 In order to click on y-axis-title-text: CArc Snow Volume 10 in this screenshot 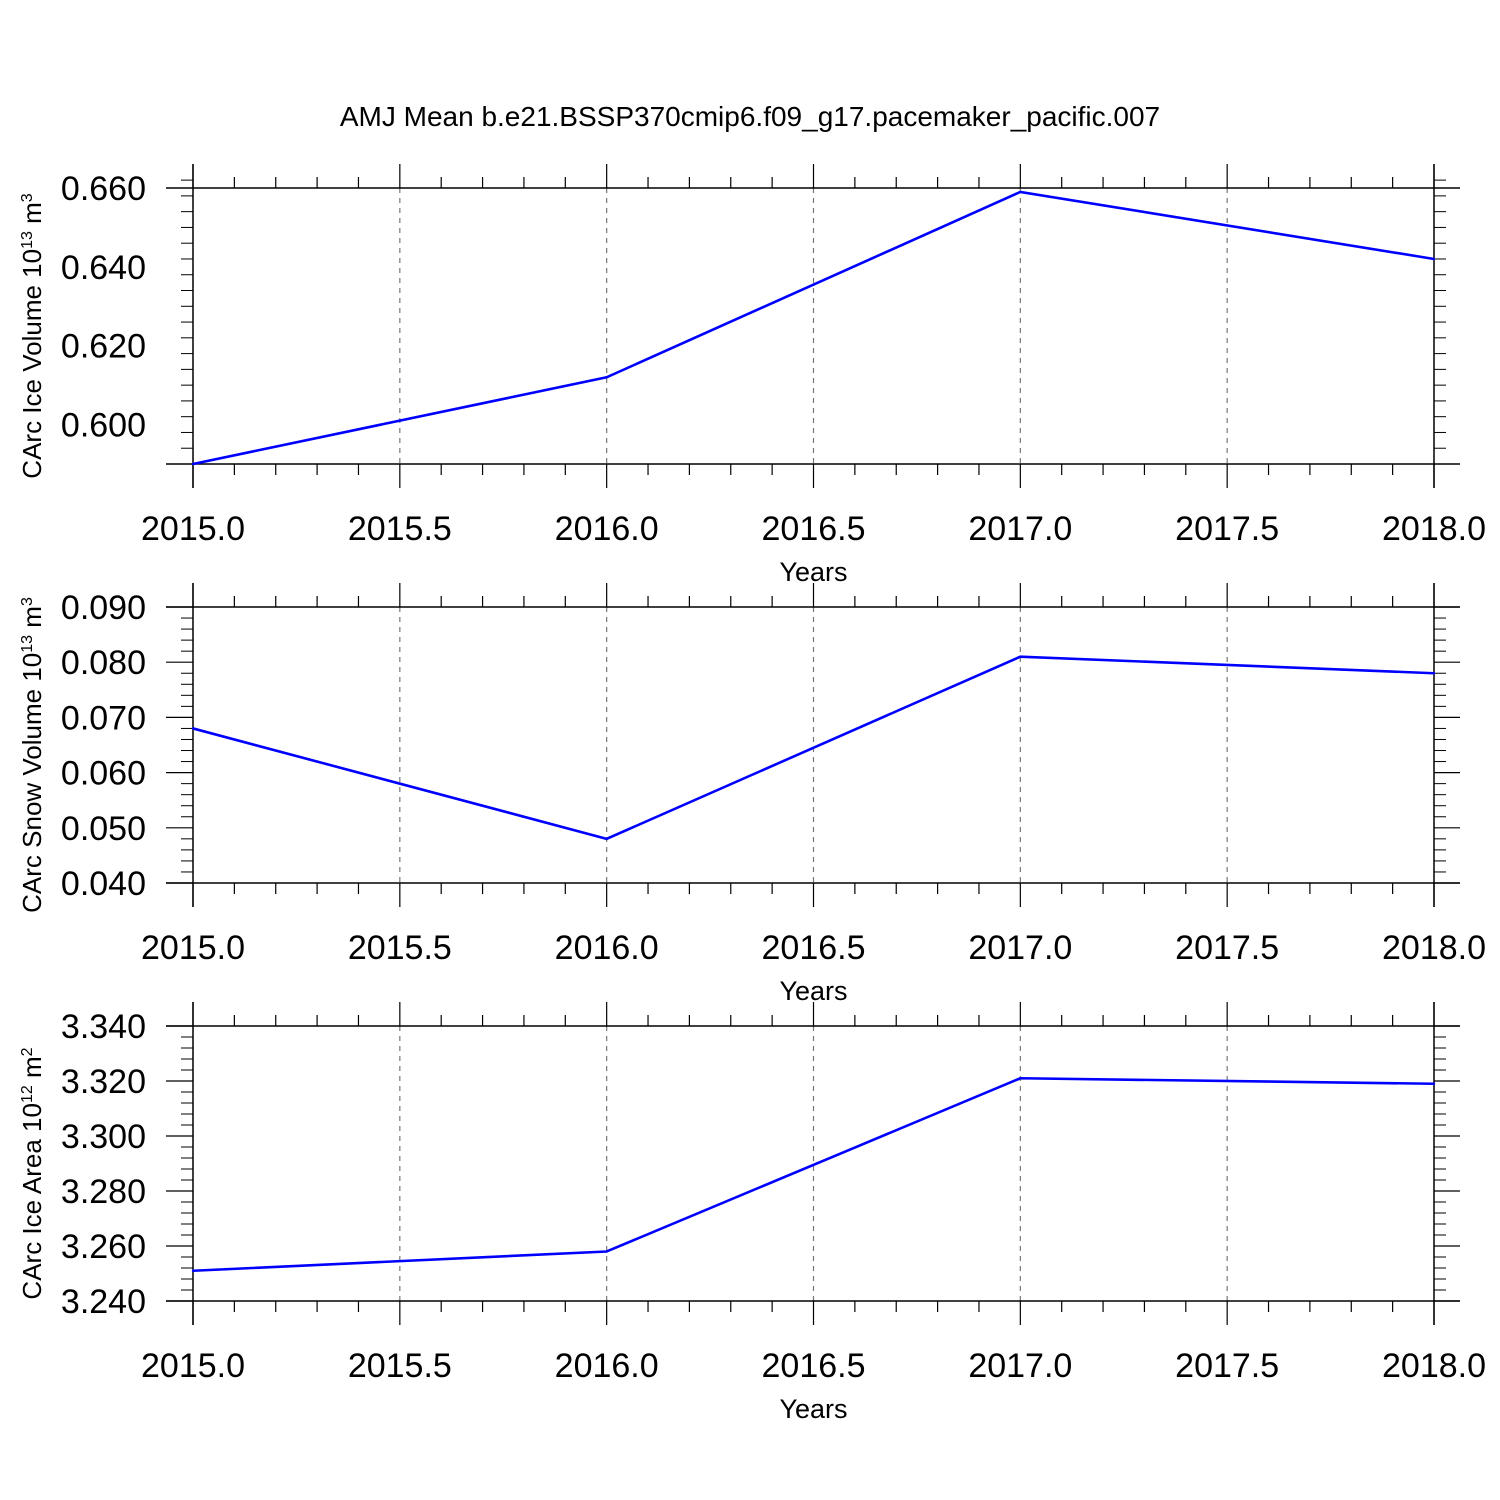, I will do `click(32, 783)`.